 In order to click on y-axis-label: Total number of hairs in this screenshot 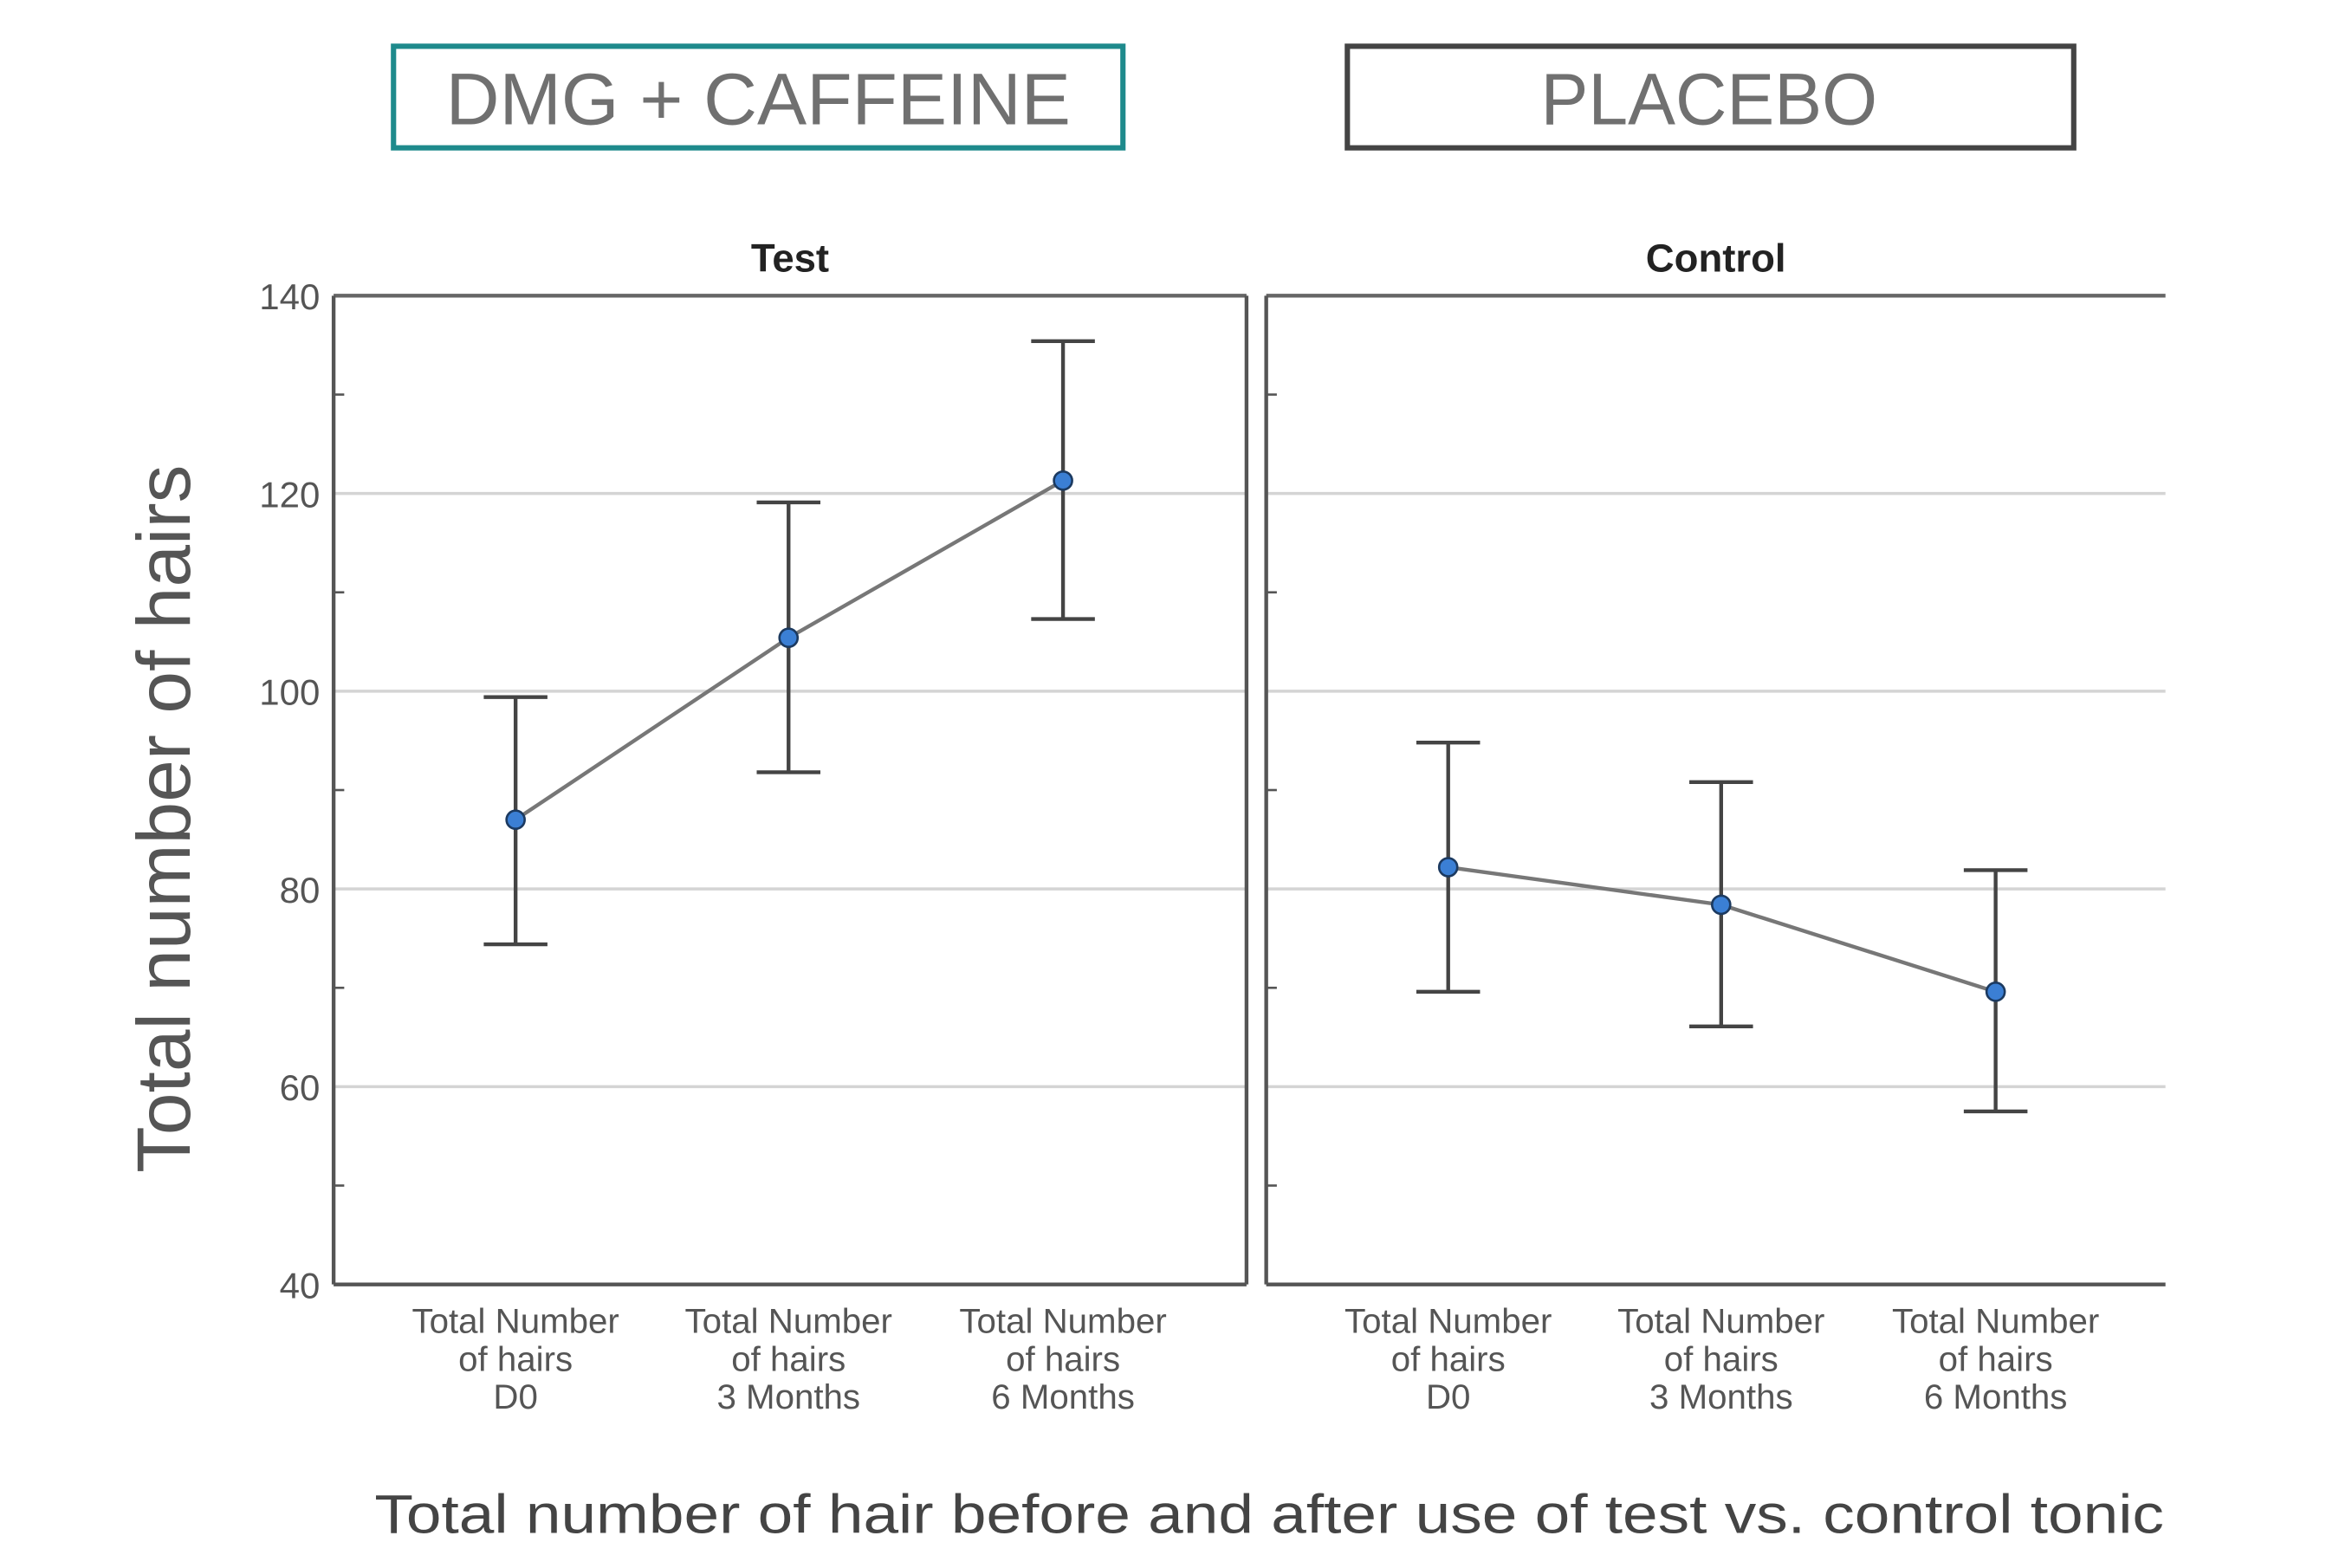, I will do `click(163, 819)`.